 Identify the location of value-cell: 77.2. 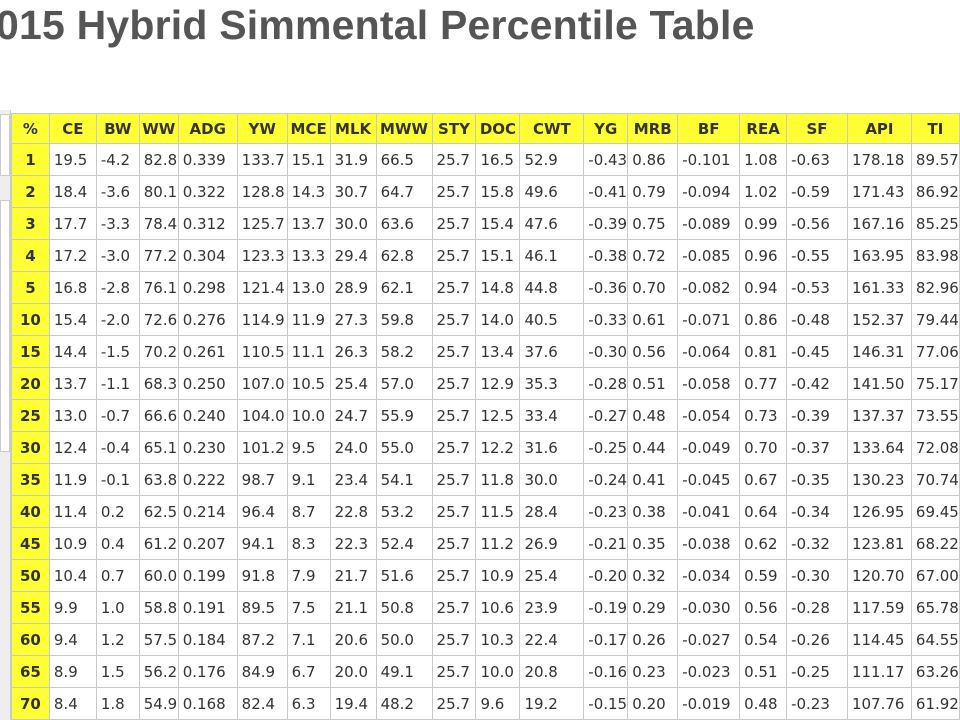
(158, 255).